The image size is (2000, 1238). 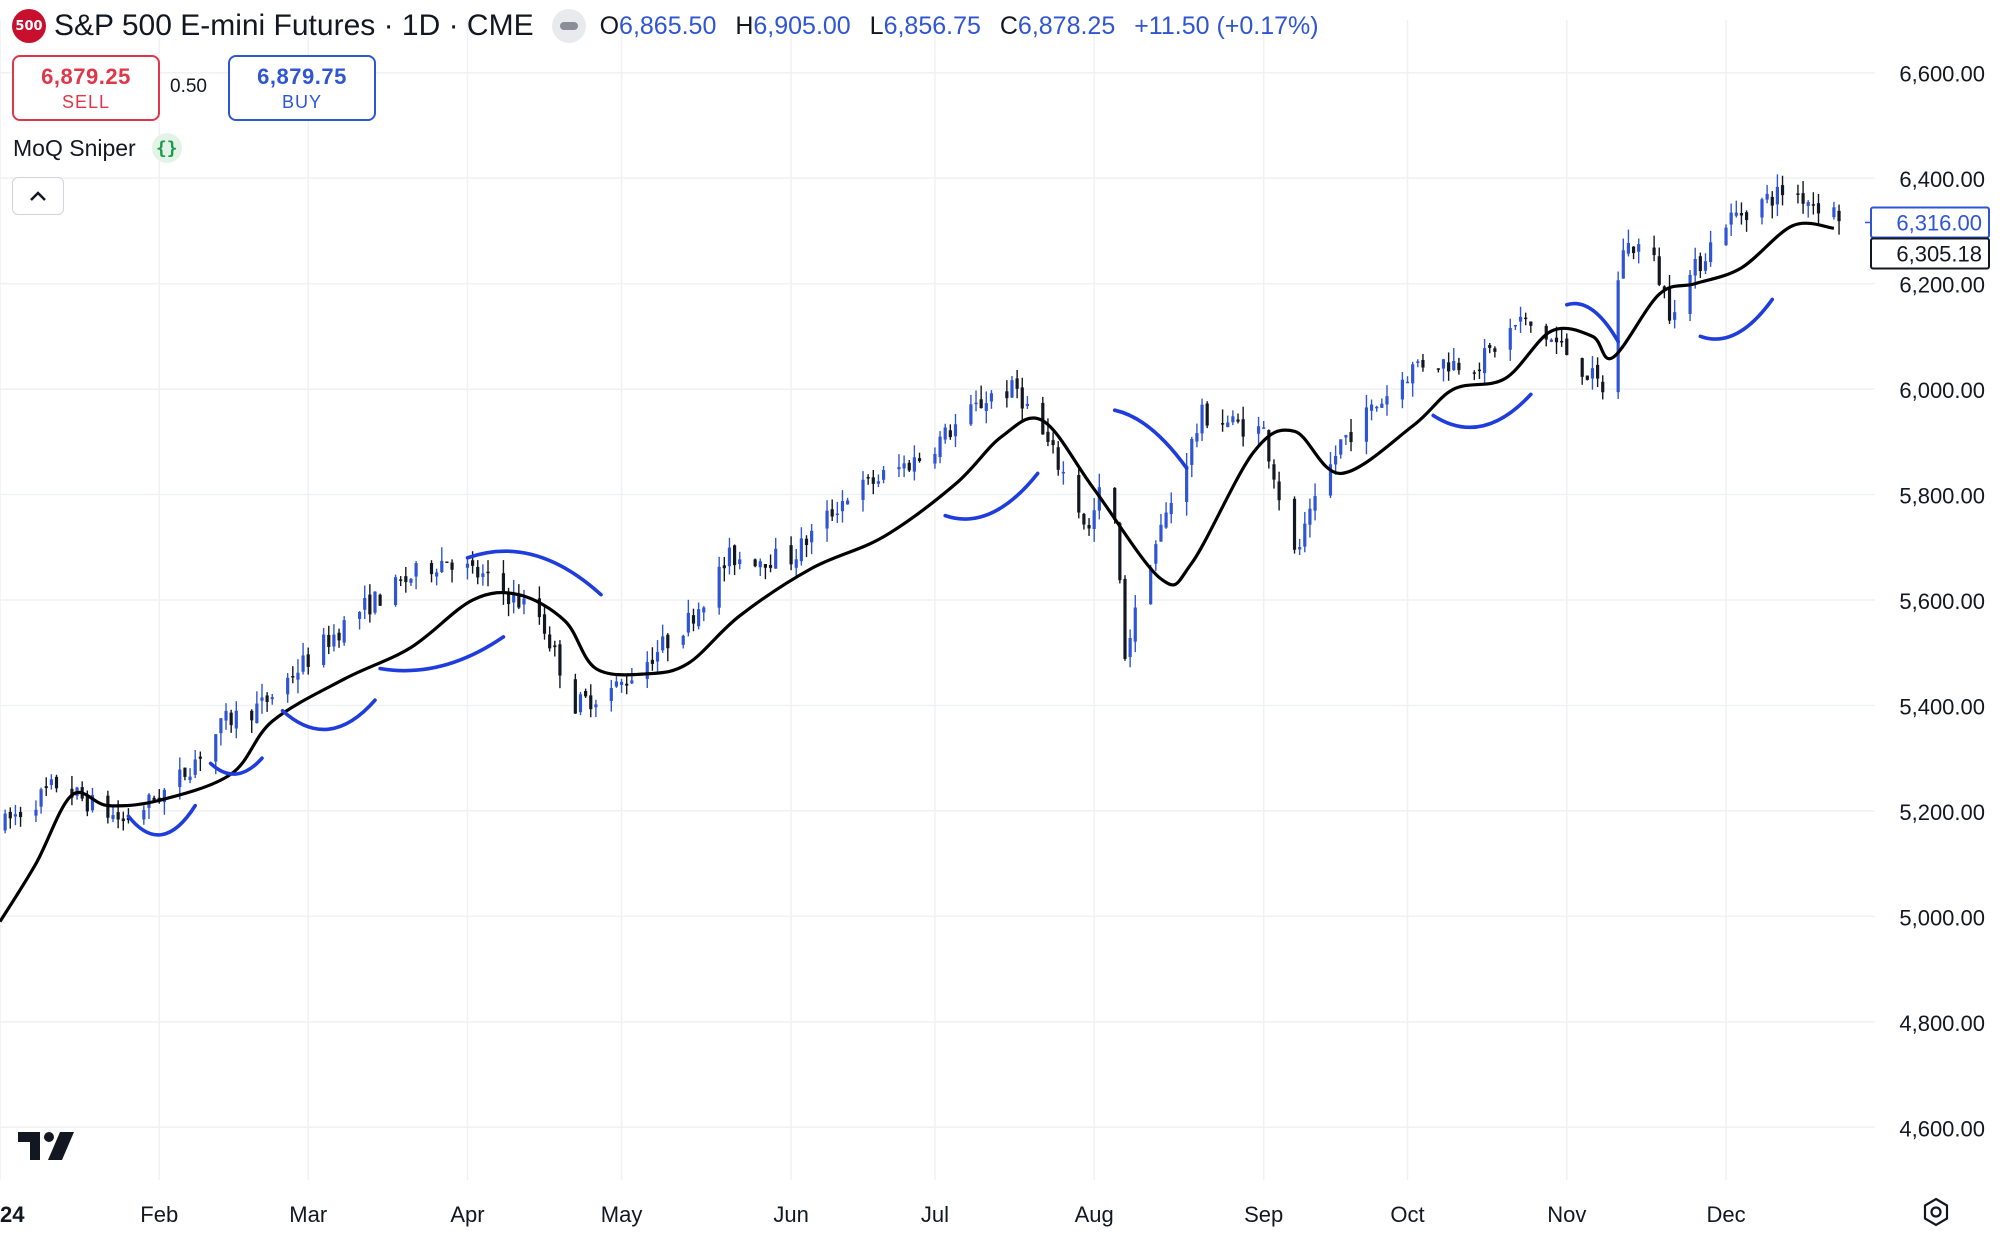 I want to click on curly-braces-icon: {}, so click(x=166, y=148).